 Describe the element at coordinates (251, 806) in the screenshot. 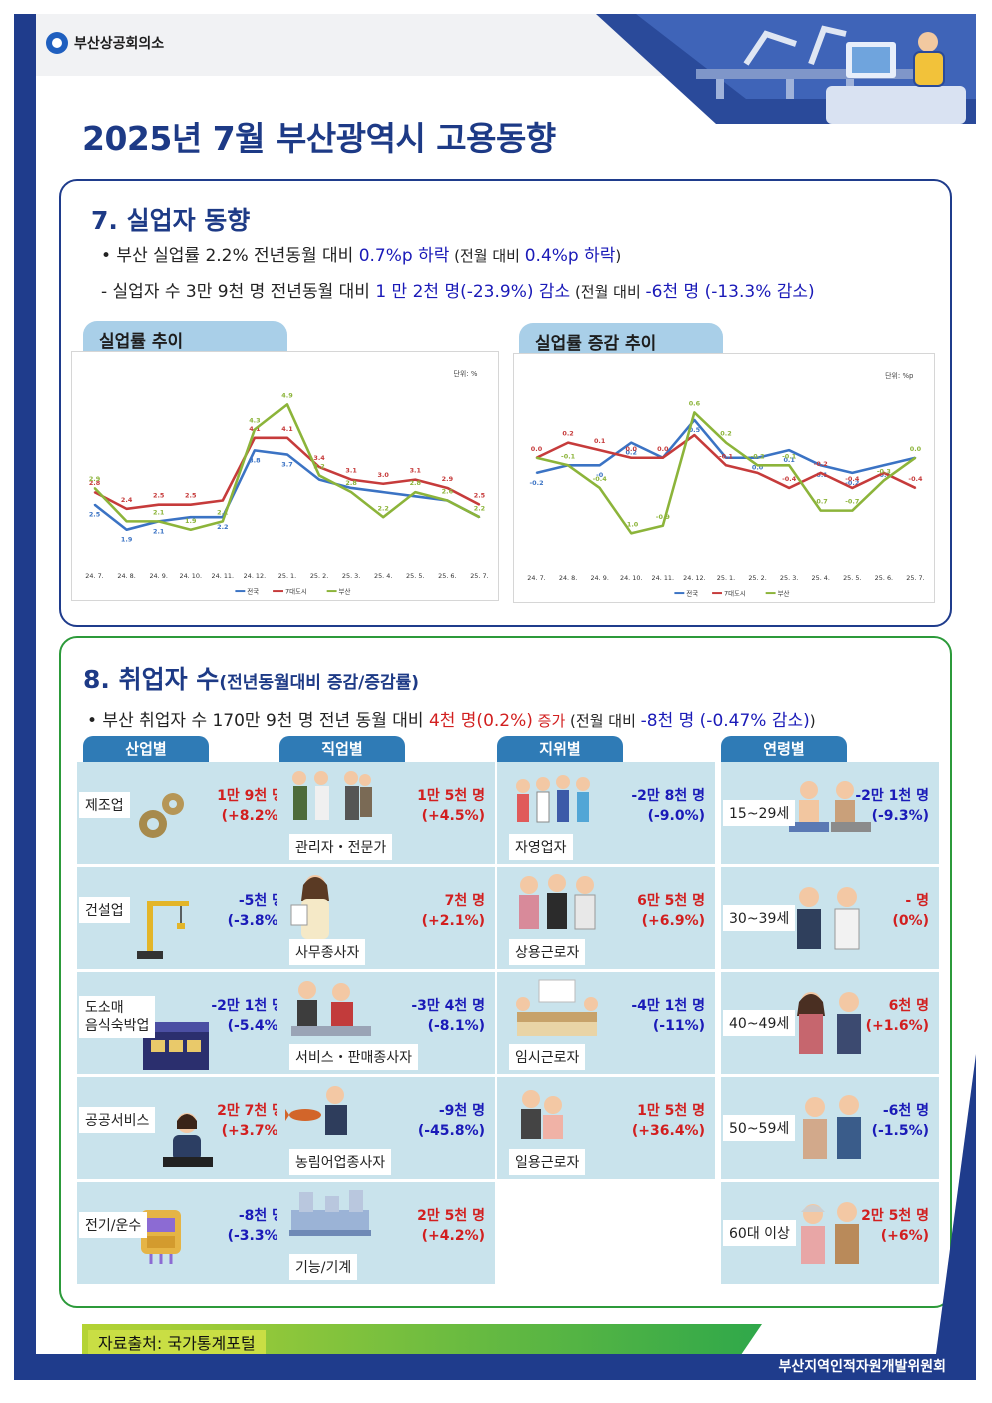

I see `cell-value: 1만 9천 명 (+8.2%)` at that location.